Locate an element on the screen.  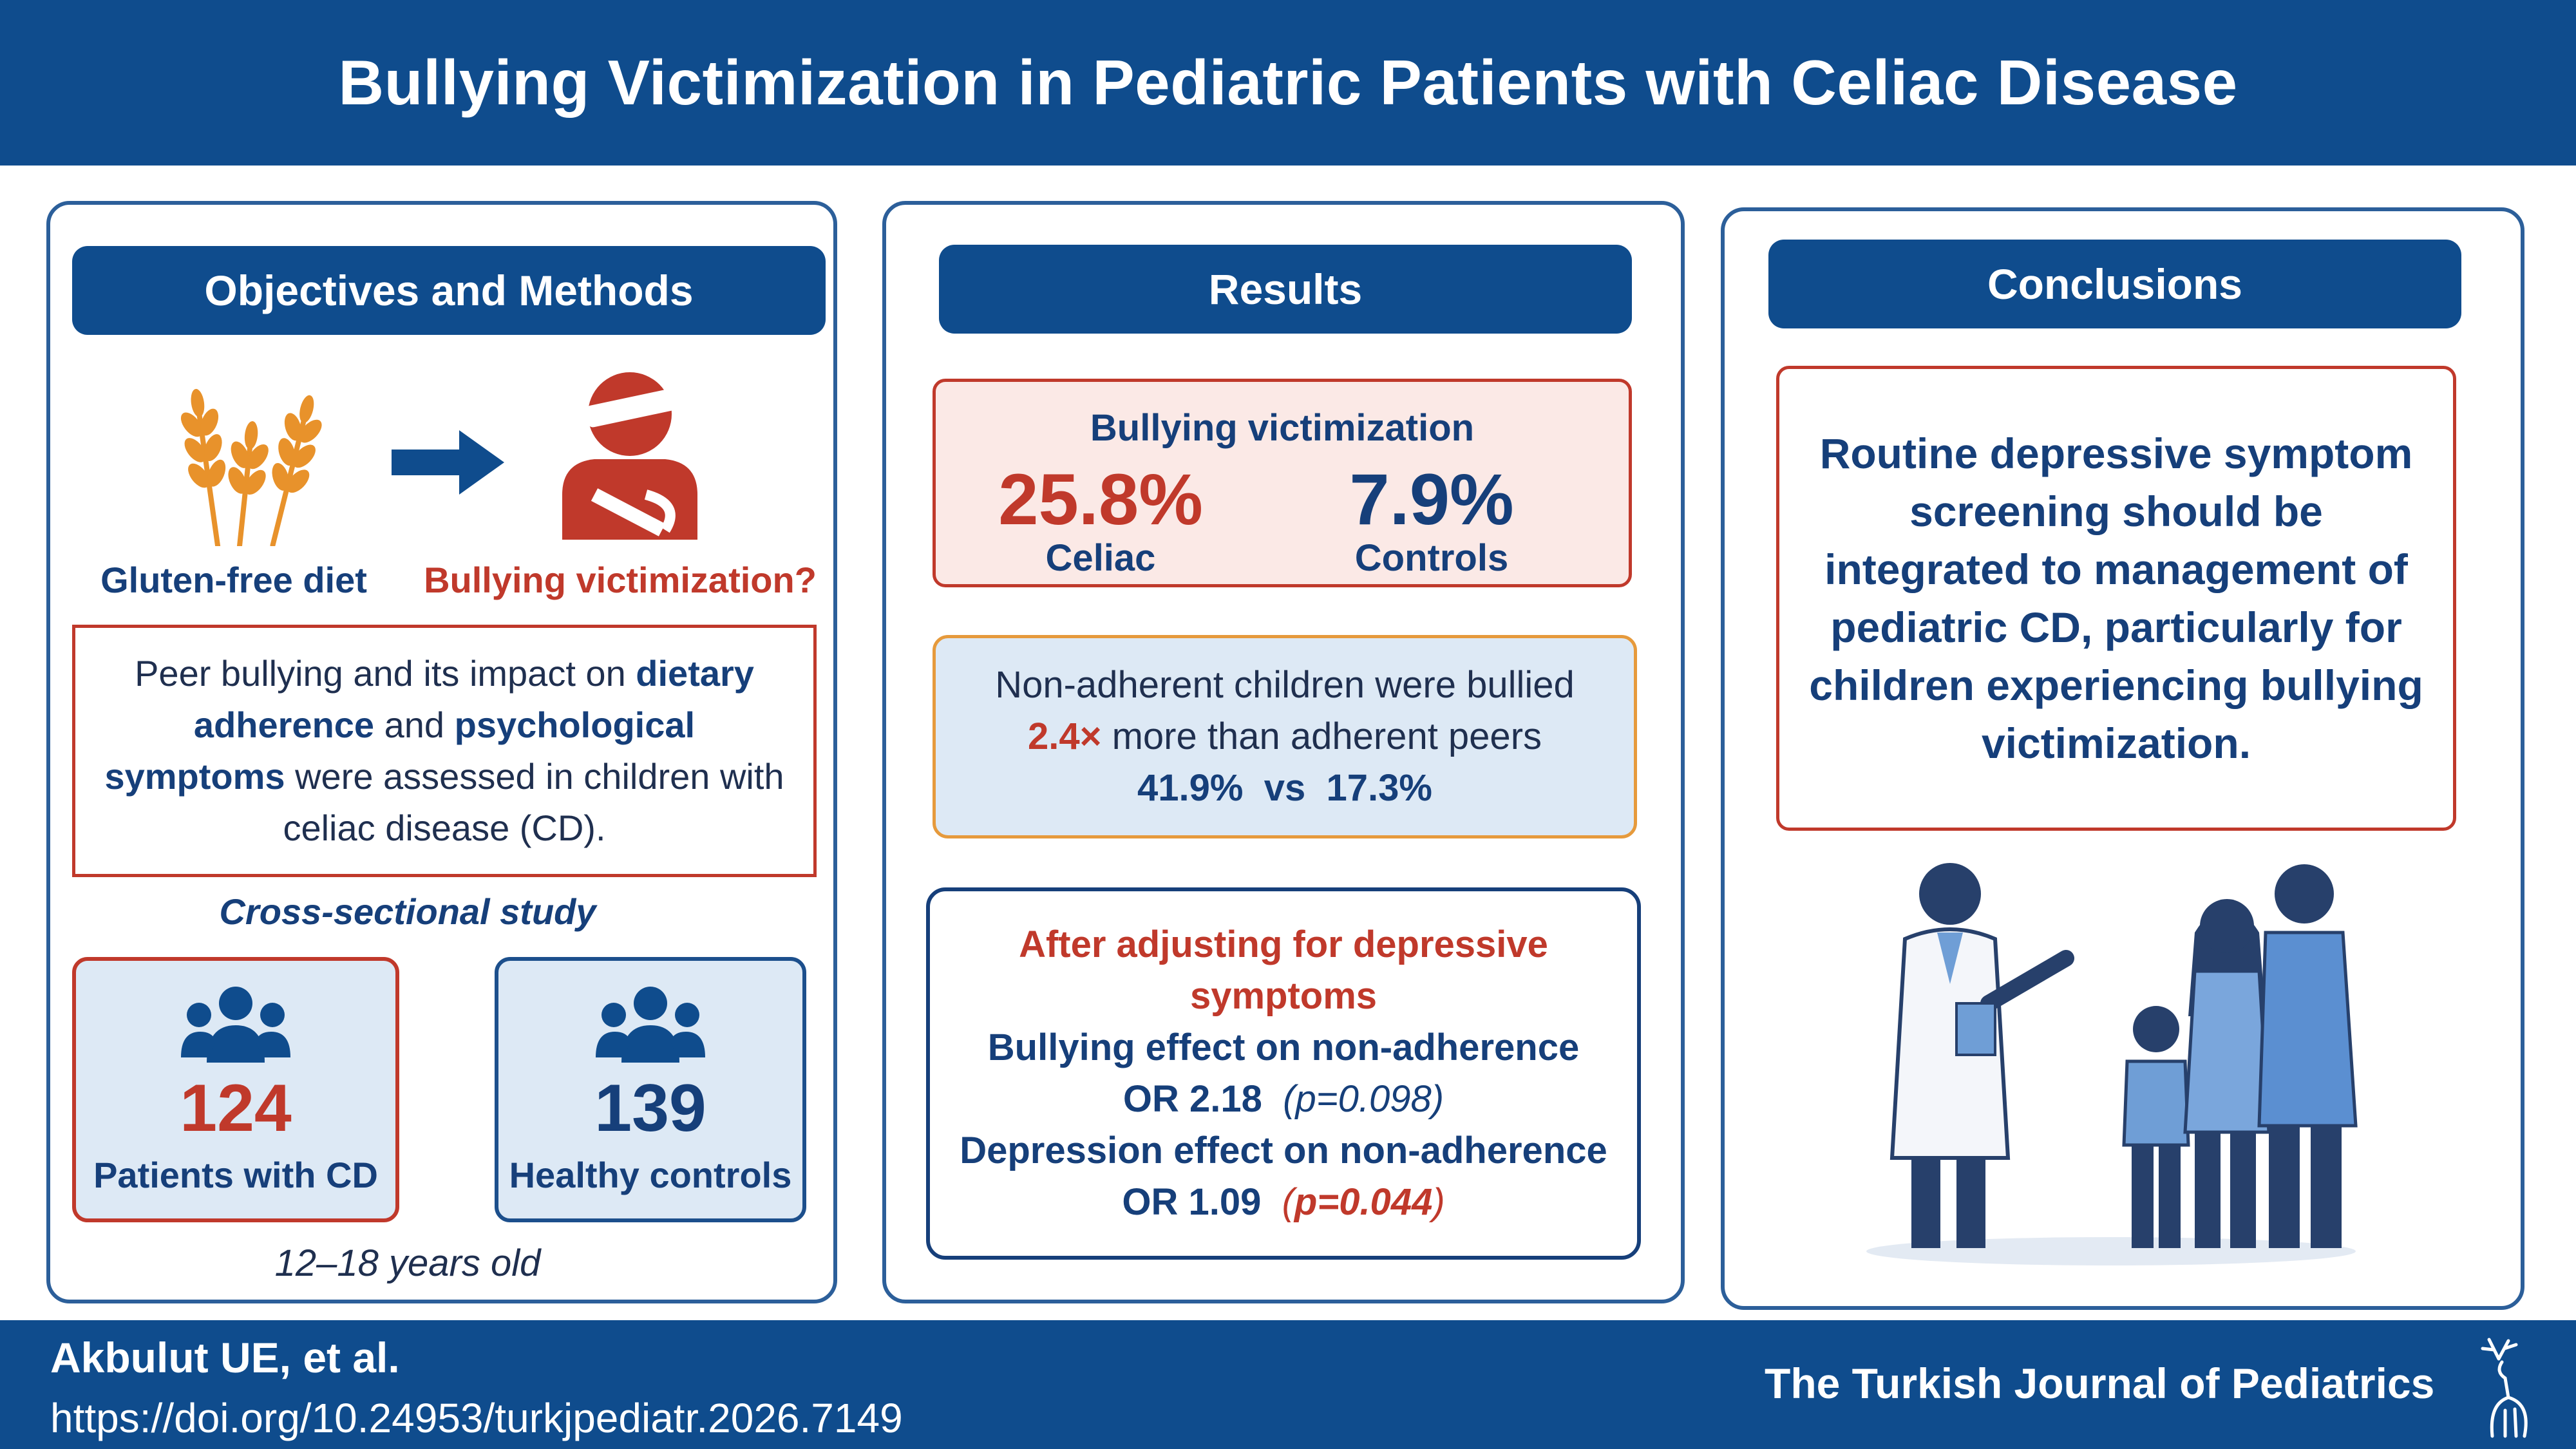
celiac-rate-label: Celiac is located at coordinates (1100, 558).